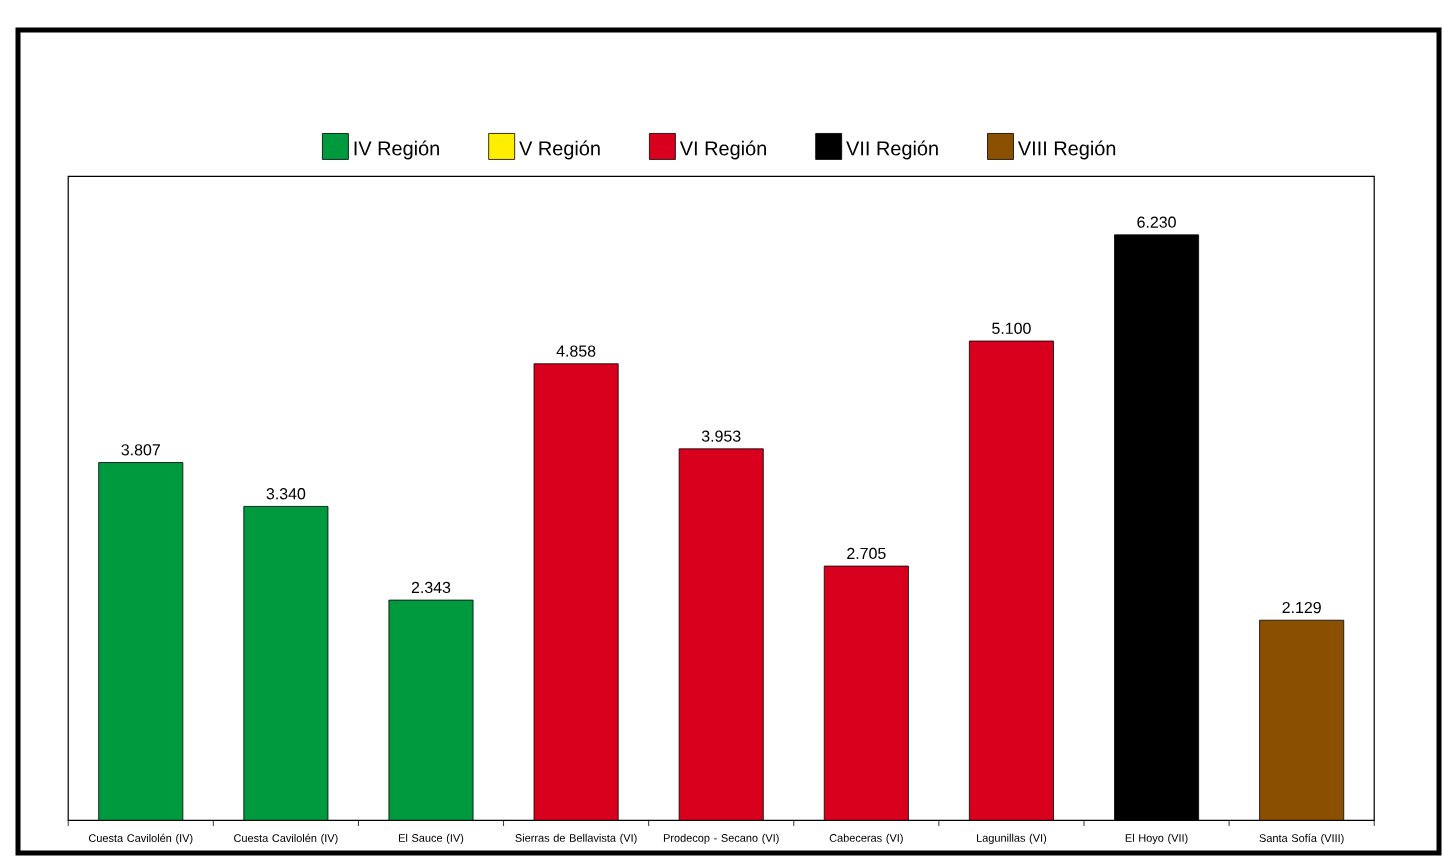 This screenshot has width=1442, height=856. I want to click on legend-label: VIII Región, so click(1066, 150).